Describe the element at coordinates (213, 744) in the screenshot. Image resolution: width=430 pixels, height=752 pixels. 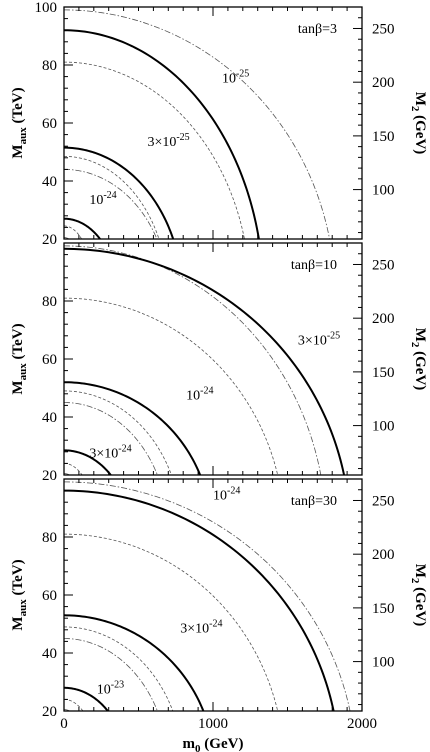
I see `x-axis-label: m0 (GeV)` at that location.